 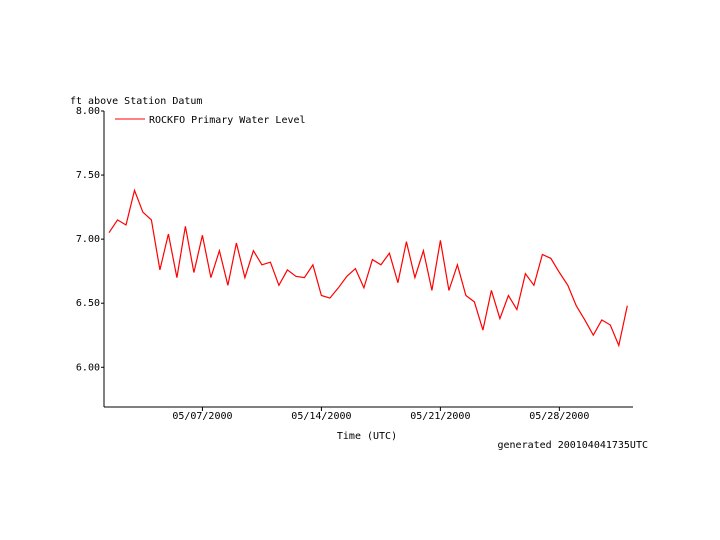 I want to click on y-tick-label: 6.00, so click(x=88, y=367).